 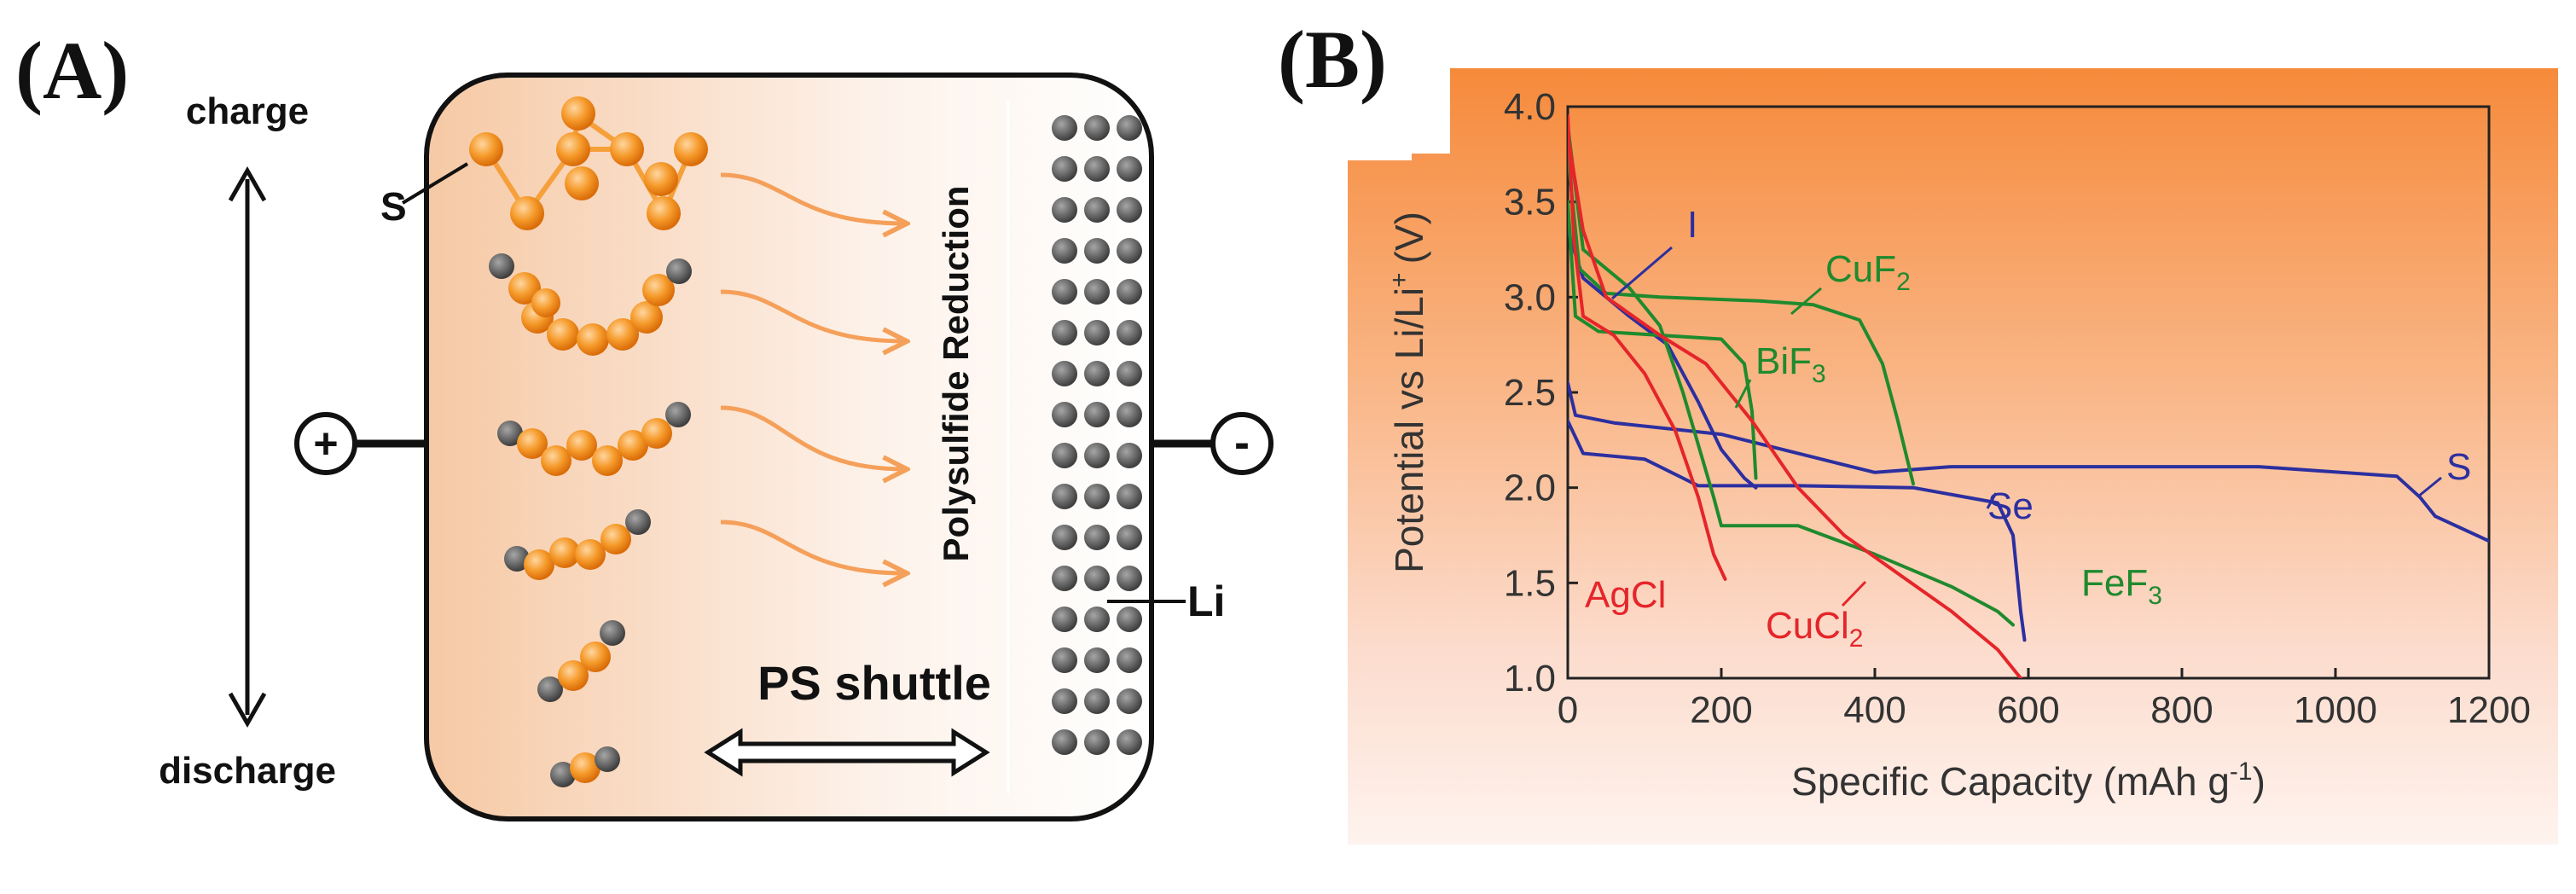 I want to click on negative-symbol: -, so click(x=1242, y=442).